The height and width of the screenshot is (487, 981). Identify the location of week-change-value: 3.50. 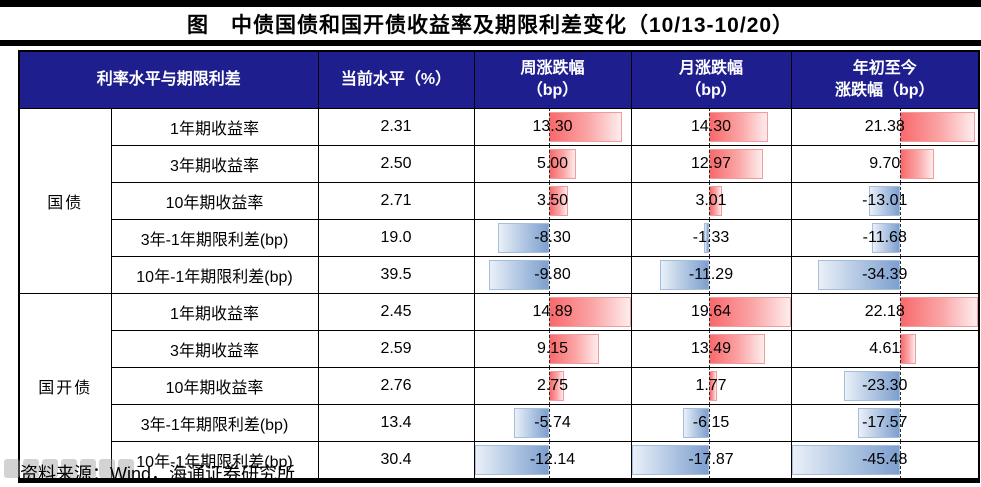
(552, 200).